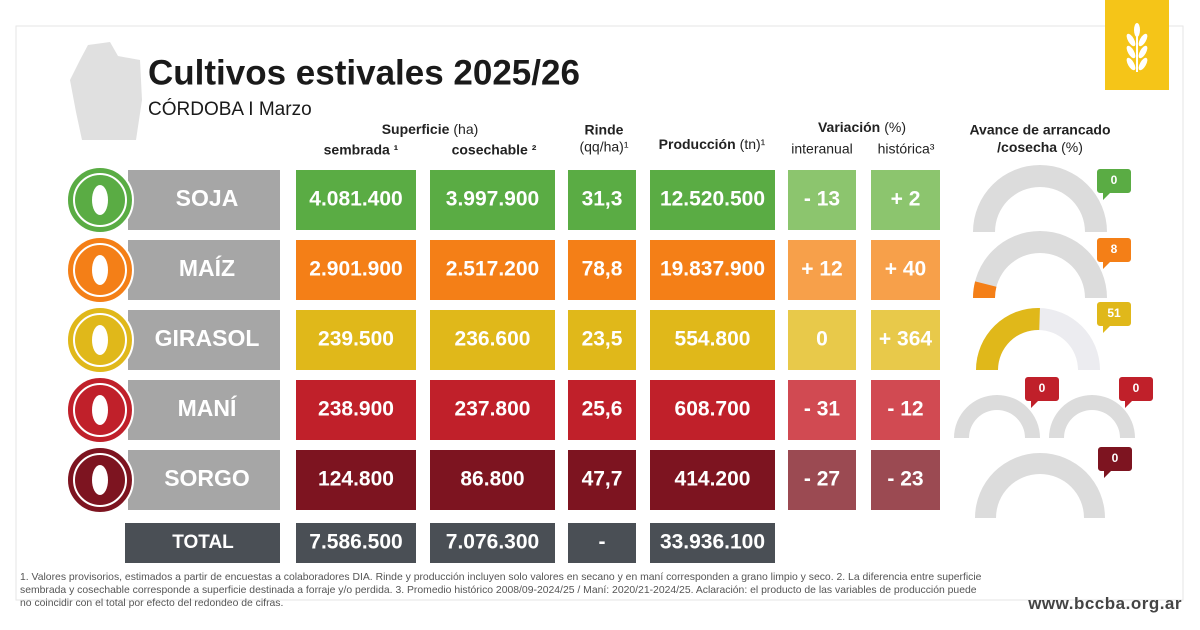 The width and height of the screenshot is (1200, 630). What do you see at coordinates (494, 150) in the screenshot?
I see `header: cosechable ²` at bounding box center [494, 150].